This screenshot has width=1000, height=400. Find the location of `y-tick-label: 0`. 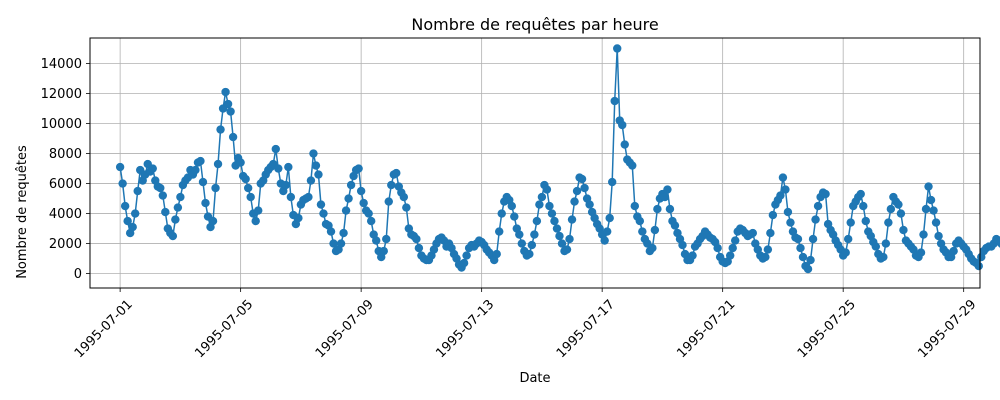

y-tick-label: 0 is located at coordinates (78, 274).